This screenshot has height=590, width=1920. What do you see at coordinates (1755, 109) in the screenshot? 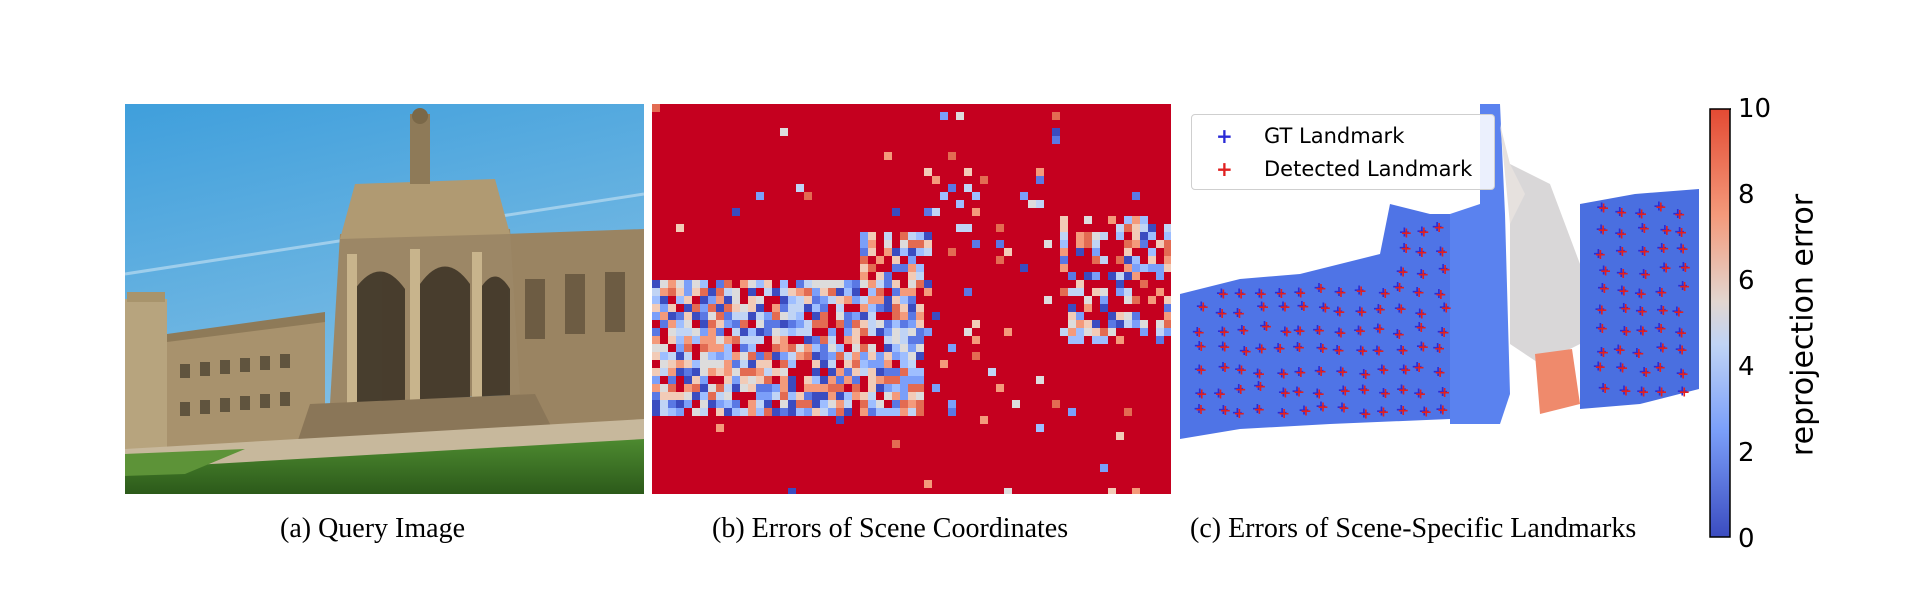
I see `colorbar-tick-10: 10` at bounding box center [1755, 109].